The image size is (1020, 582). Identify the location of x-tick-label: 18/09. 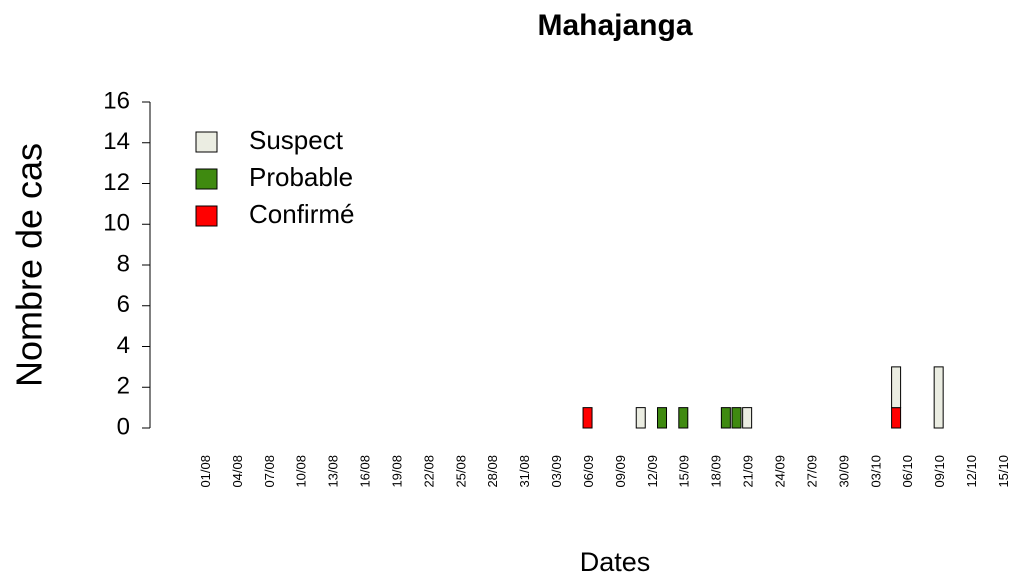
(716, 471).